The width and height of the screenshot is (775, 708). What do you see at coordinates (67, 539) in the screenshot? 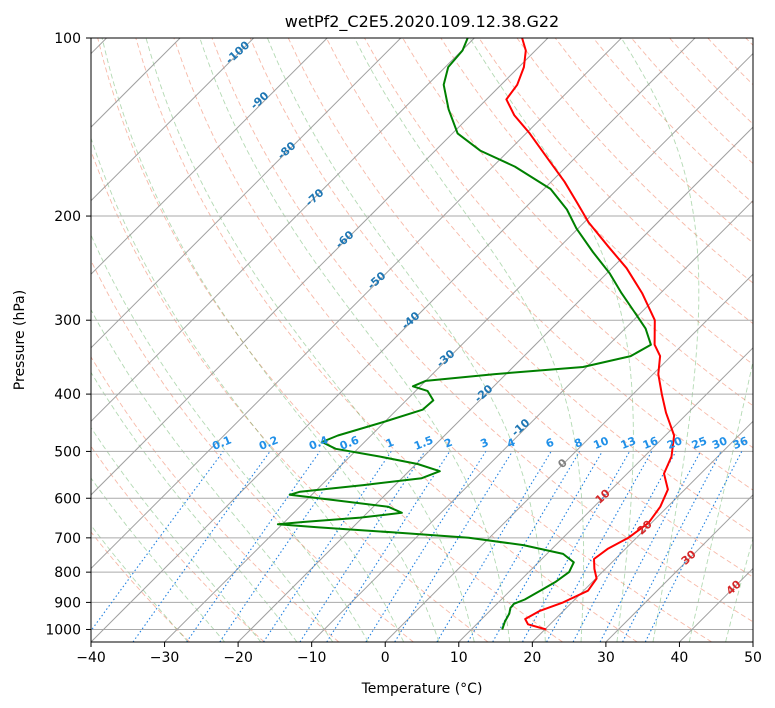
I see `y-tick-label: 700` at bounding box center [67, 539].